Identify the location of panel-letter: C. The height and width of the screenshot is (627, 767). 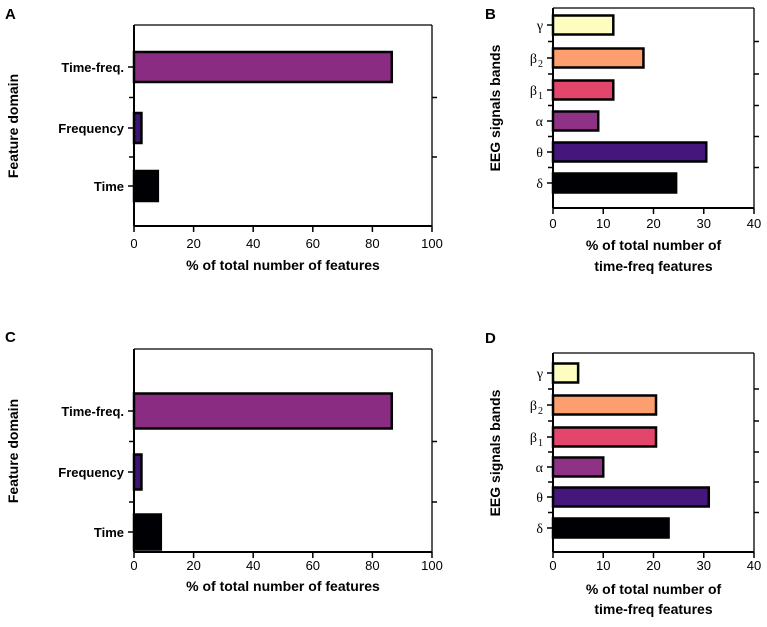
(10, 337).